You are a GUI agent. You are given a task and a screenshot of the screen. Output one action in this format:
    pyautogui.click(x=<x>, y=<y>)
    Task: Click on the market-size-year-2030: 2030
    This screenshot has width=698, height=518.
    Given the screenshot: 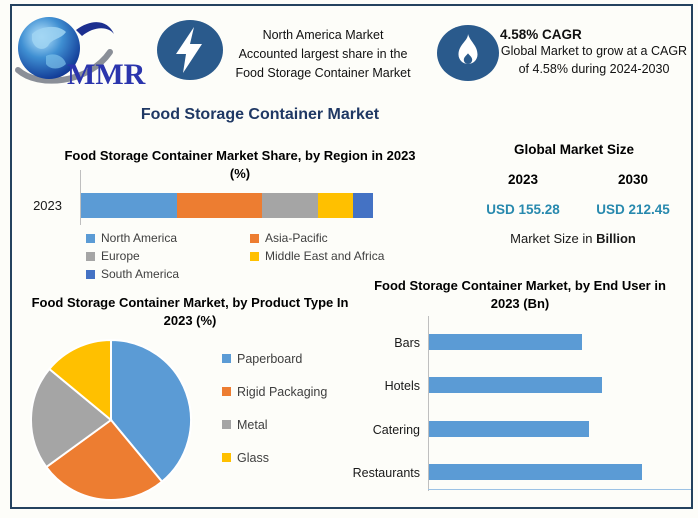 What is the action you would take?
    pyautogui.click(x=633, y=179)
    